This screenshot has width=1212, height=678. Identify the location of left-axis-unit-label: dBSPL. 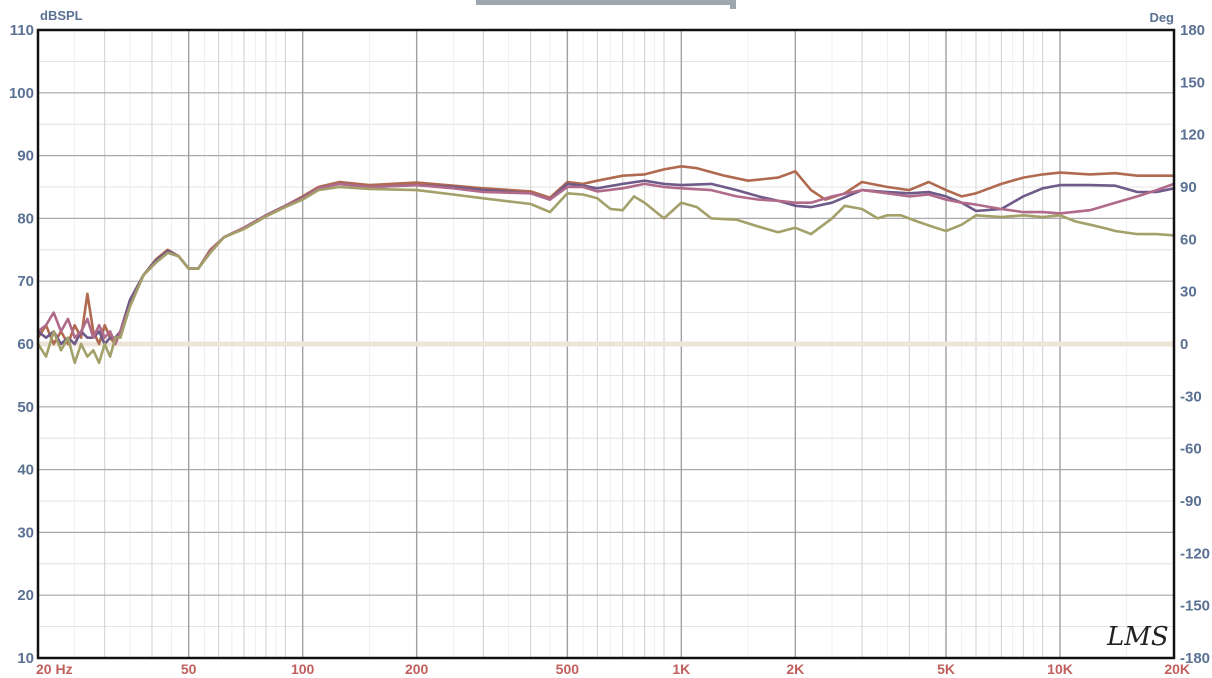
(61, 15).